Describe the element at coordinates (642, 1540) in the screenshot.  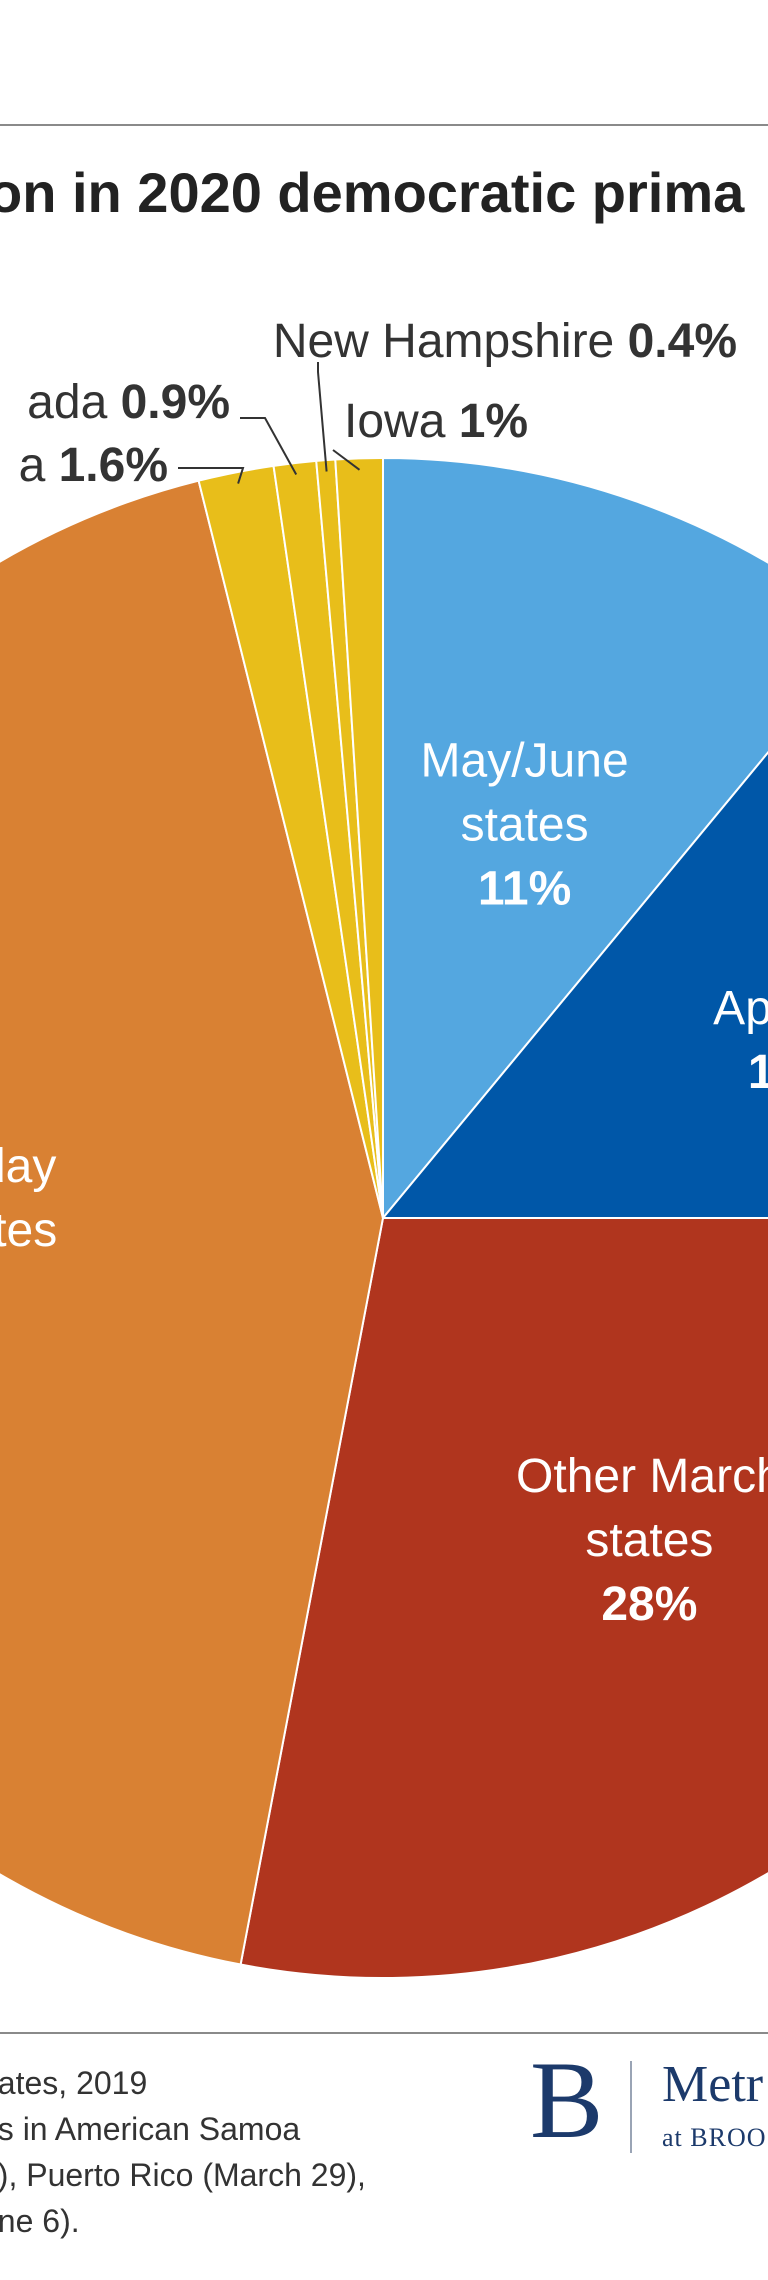
I see `slice-label: Other March states 28%` at that location.